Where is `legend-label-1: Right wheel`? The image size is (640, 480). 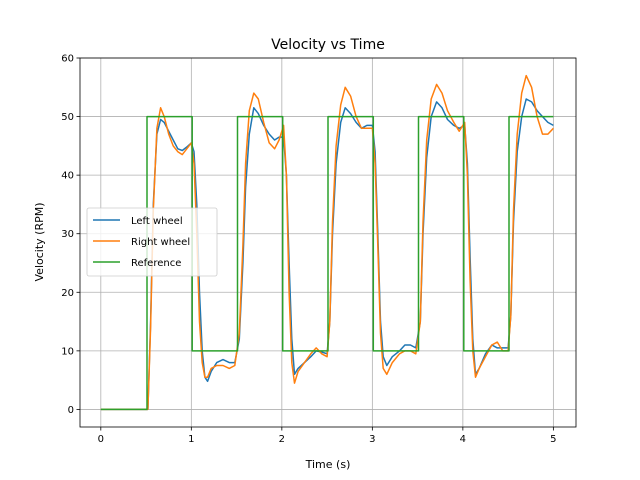
legend-label-1: Right wheel is located at coordinates (160, 242).